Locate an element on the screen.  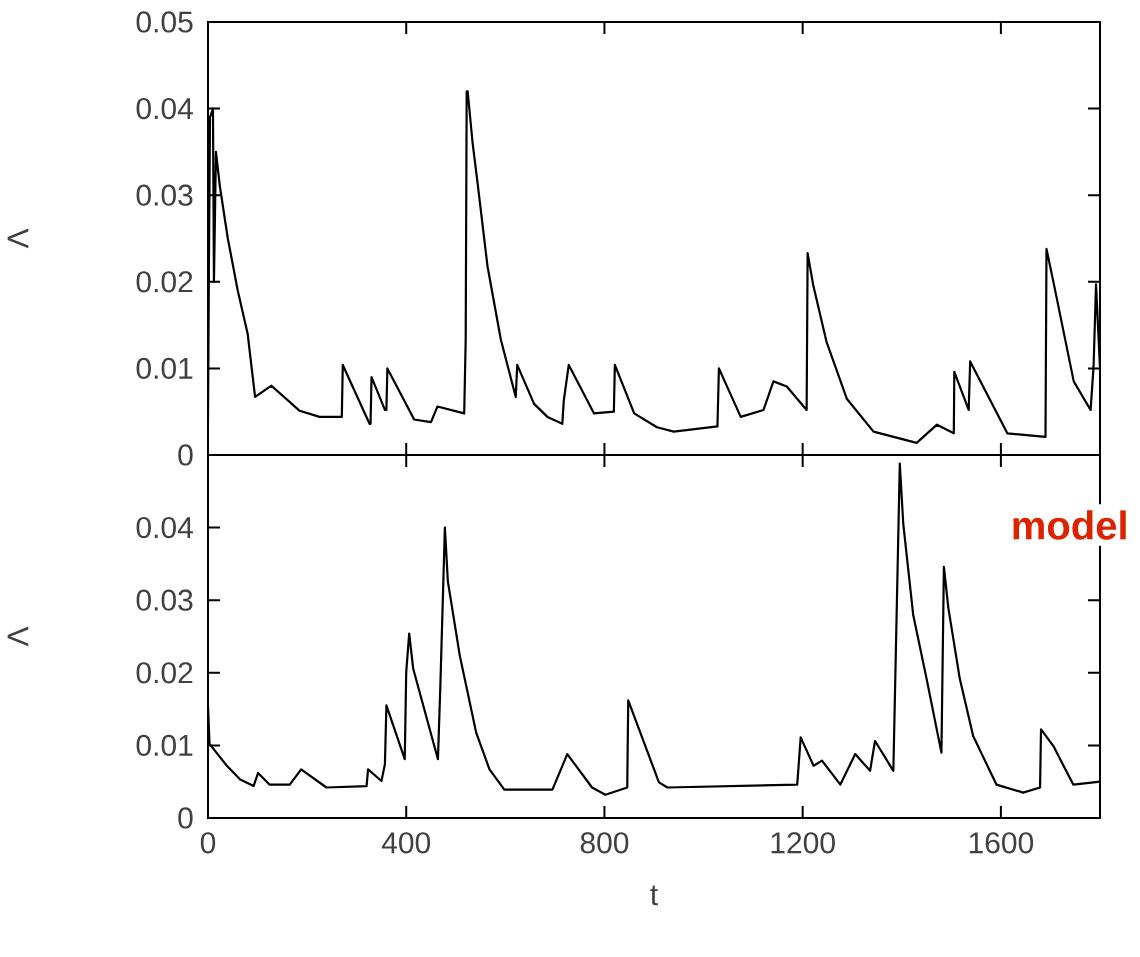
annotation: model is located at coordinates (1069, 525).